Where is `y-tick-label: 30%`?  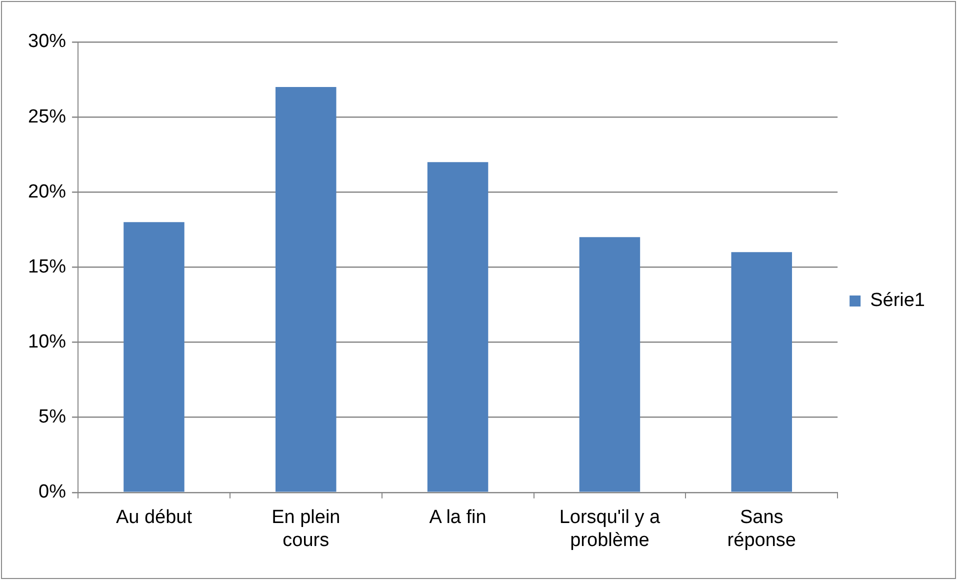
y-tick-label: 30% is located at coordinates (47, 41).